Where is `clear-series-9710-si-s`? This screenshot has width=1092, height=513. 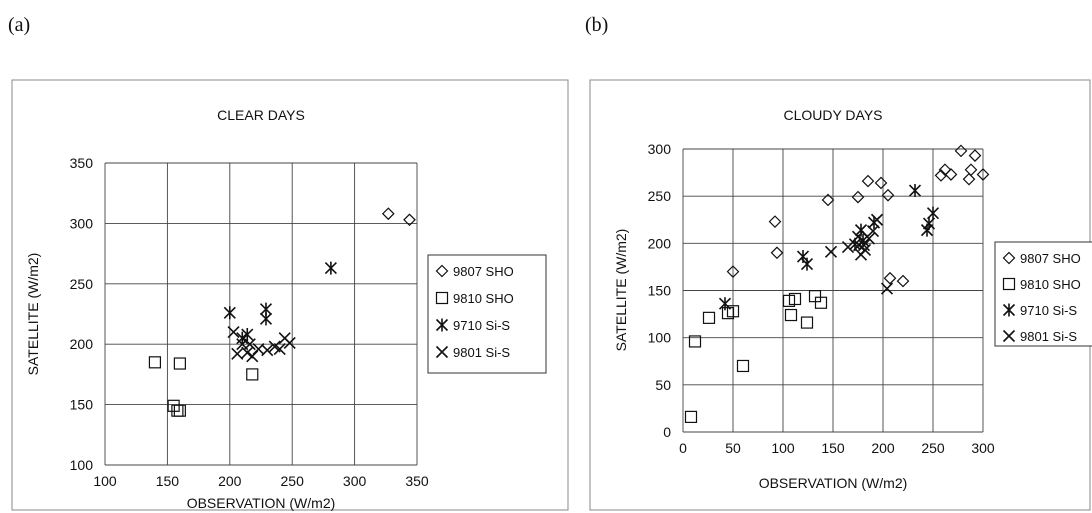 clear-series-9710-si-s is located at coordinates (280, 303).